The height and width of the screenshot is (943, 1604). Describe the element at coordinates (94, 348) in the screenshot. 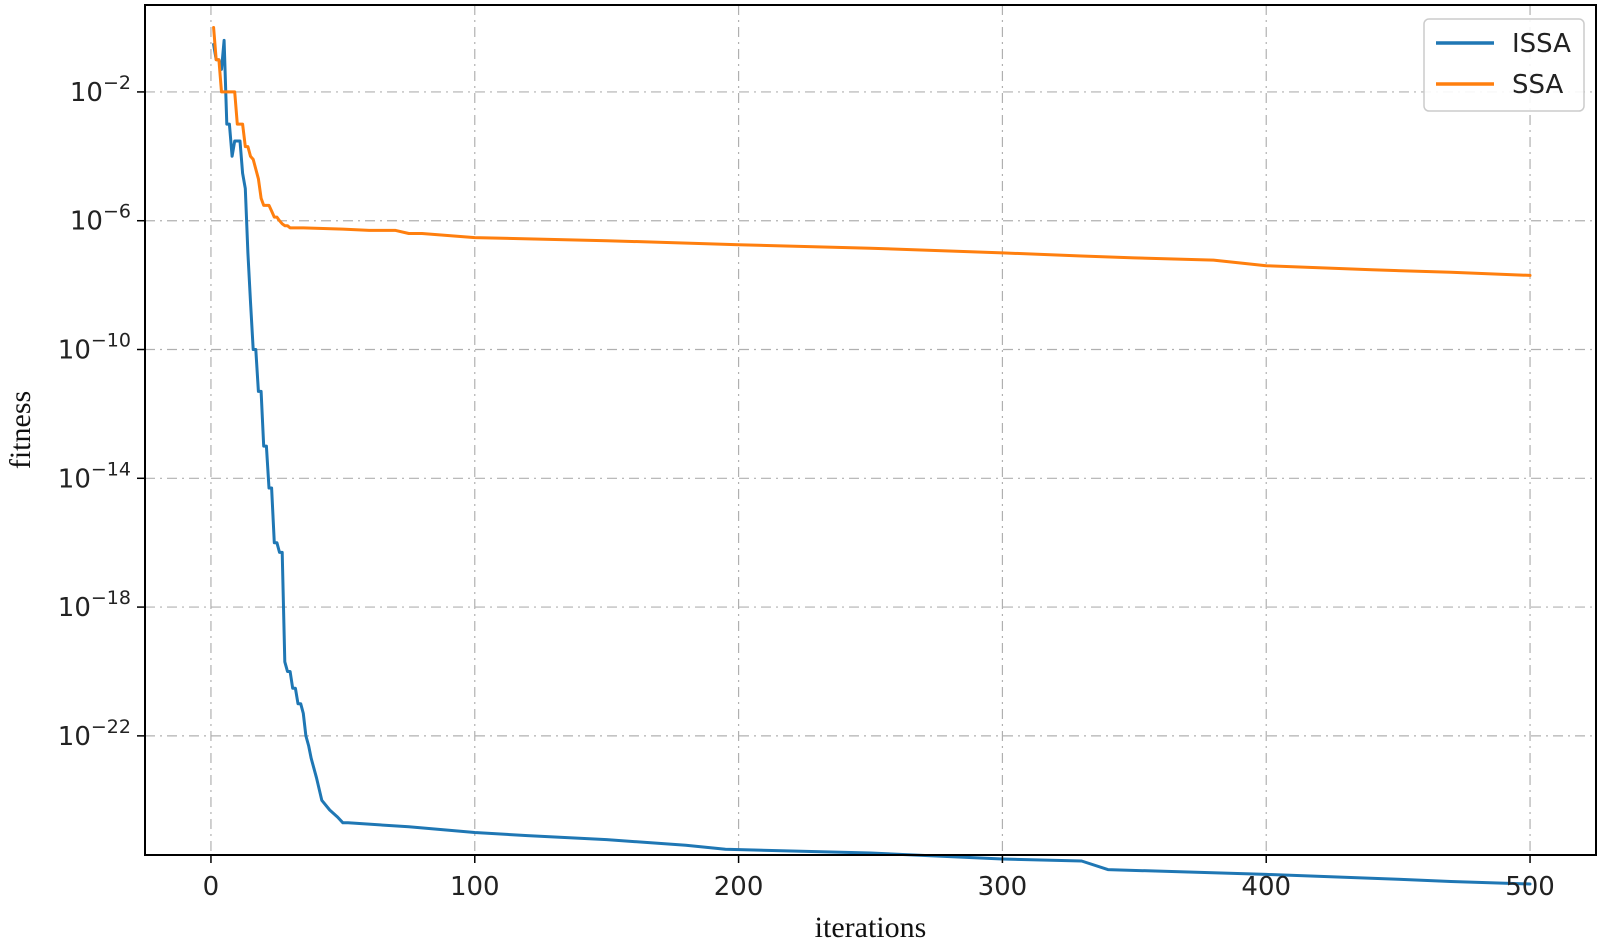

I see `y-tick-label: 10⁻¹⁰` at that location.